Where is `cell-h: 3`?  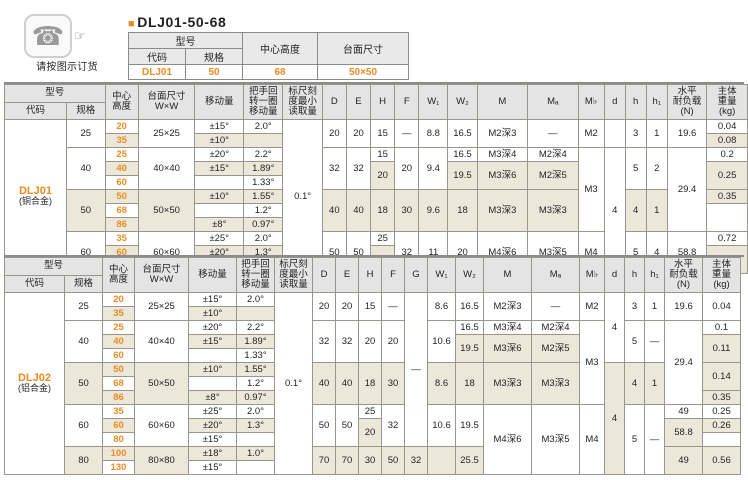 cell-h: 3 is located at coordinates (634, 306).